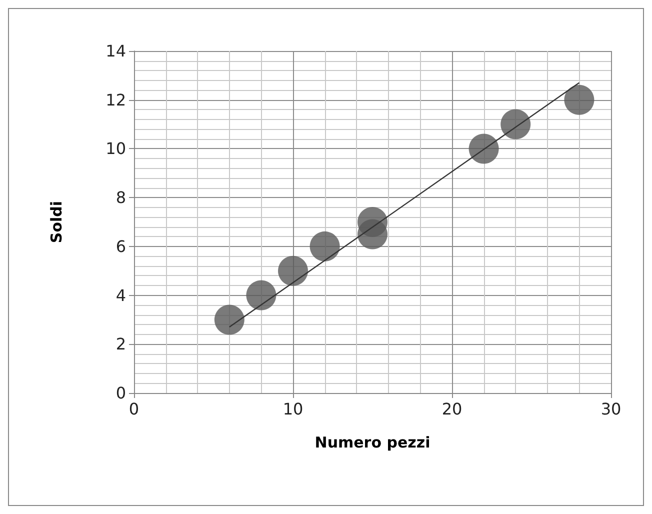 This screenshot has width=652, height=514. What do you see at coordinates (121, 393) in the screenshot?
I see `y-tick-label: 0` at bounding box center [121, 393].